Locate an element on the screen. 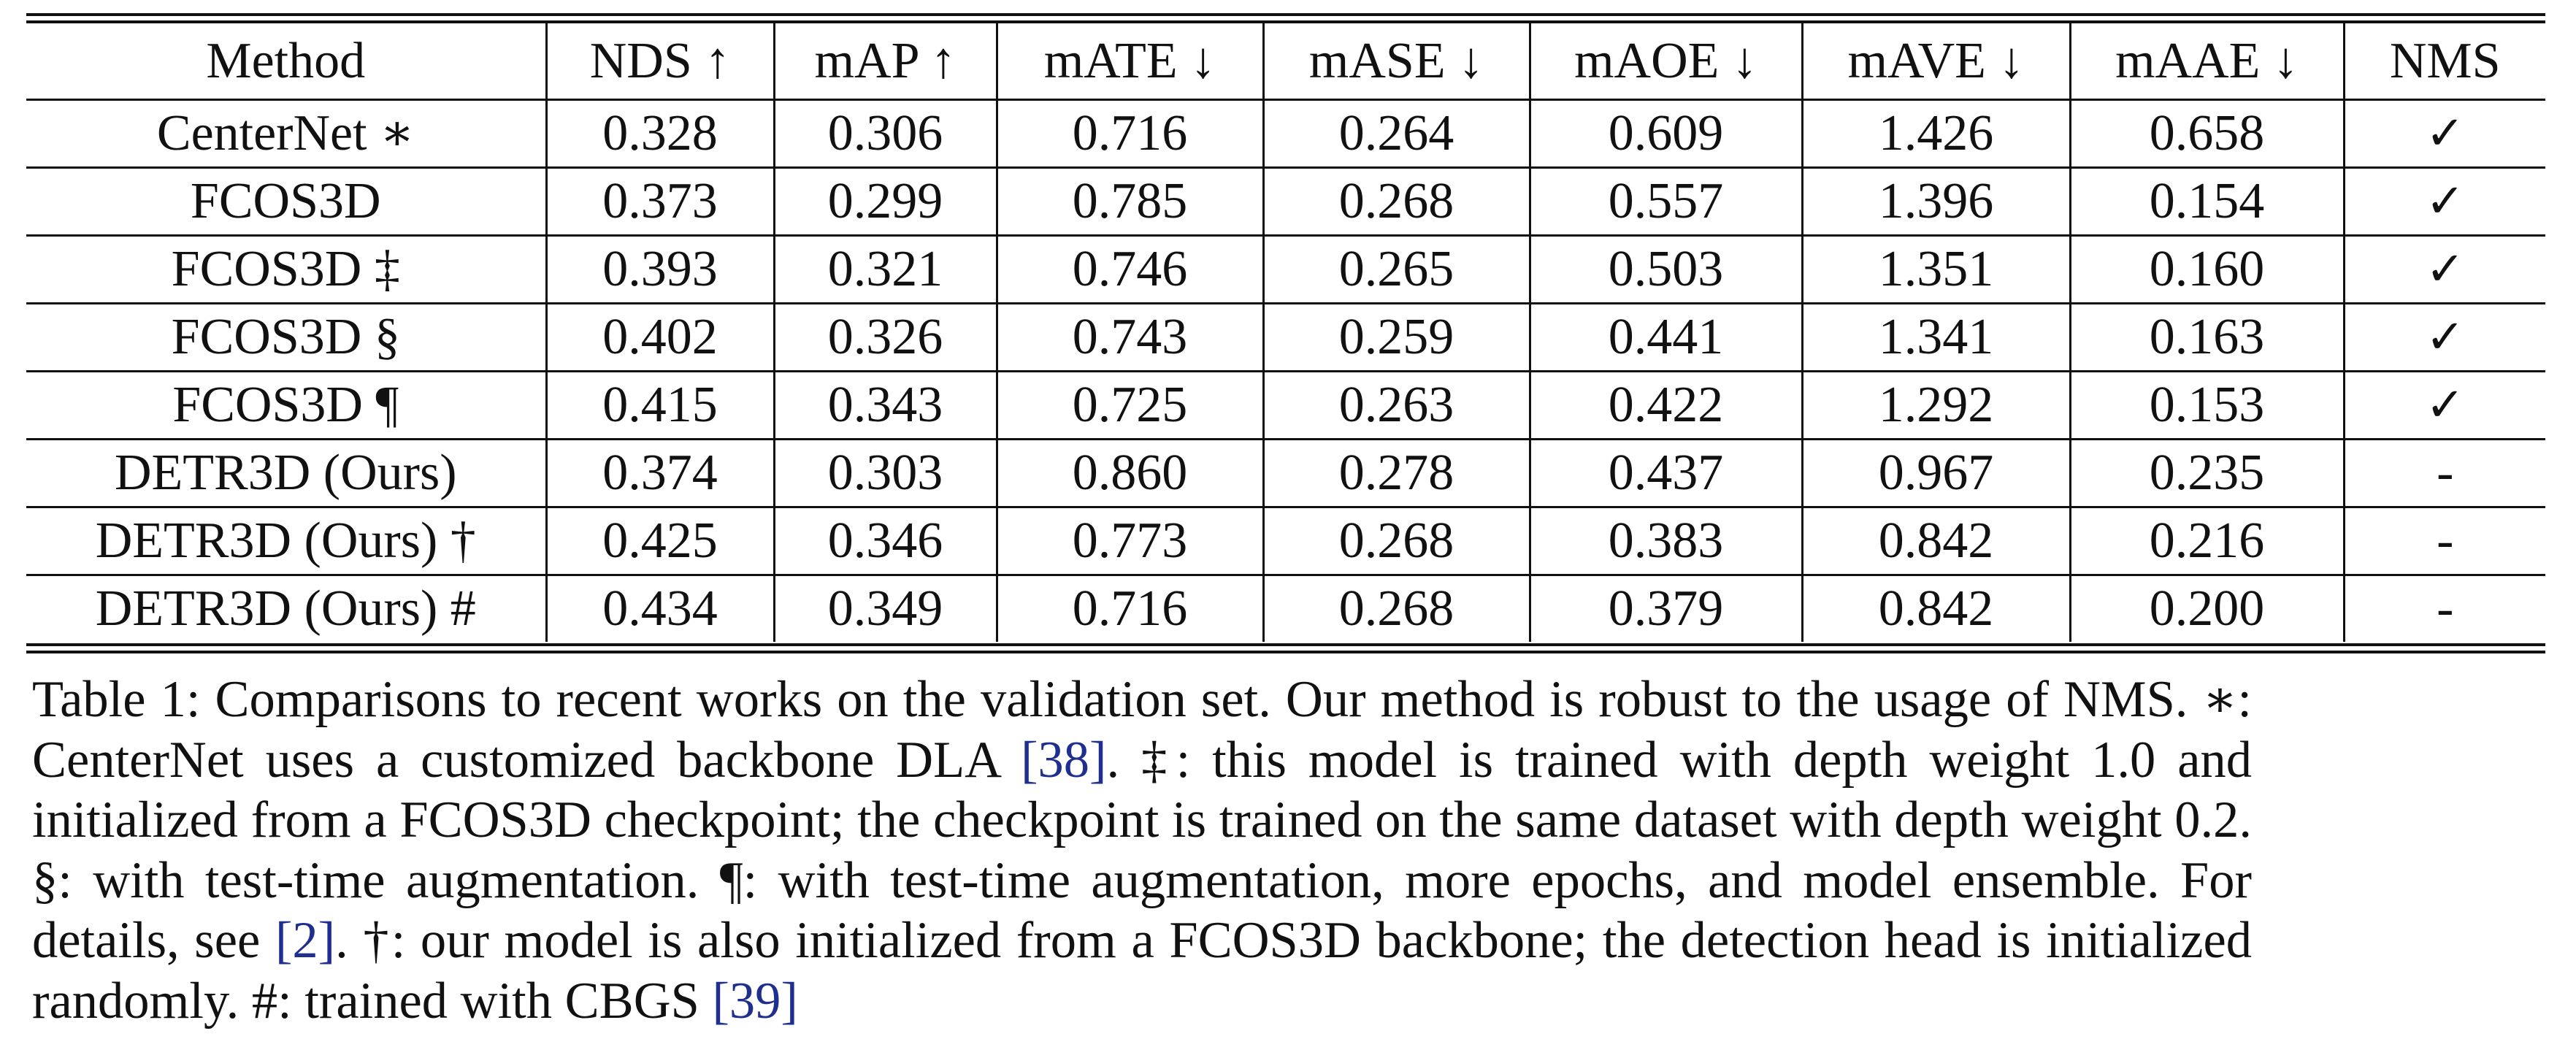 Image resolution: width=2576 pixels, height=1039 pixels. metric-cell: 1.351 is located at coordinates (1936, 269).